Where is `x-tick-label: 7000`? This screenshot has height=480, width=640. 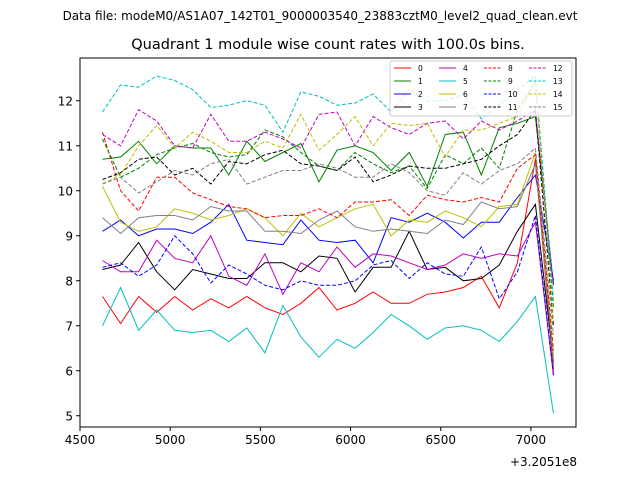
x-tick-label: 7000 is located at coordinates (531, 440).